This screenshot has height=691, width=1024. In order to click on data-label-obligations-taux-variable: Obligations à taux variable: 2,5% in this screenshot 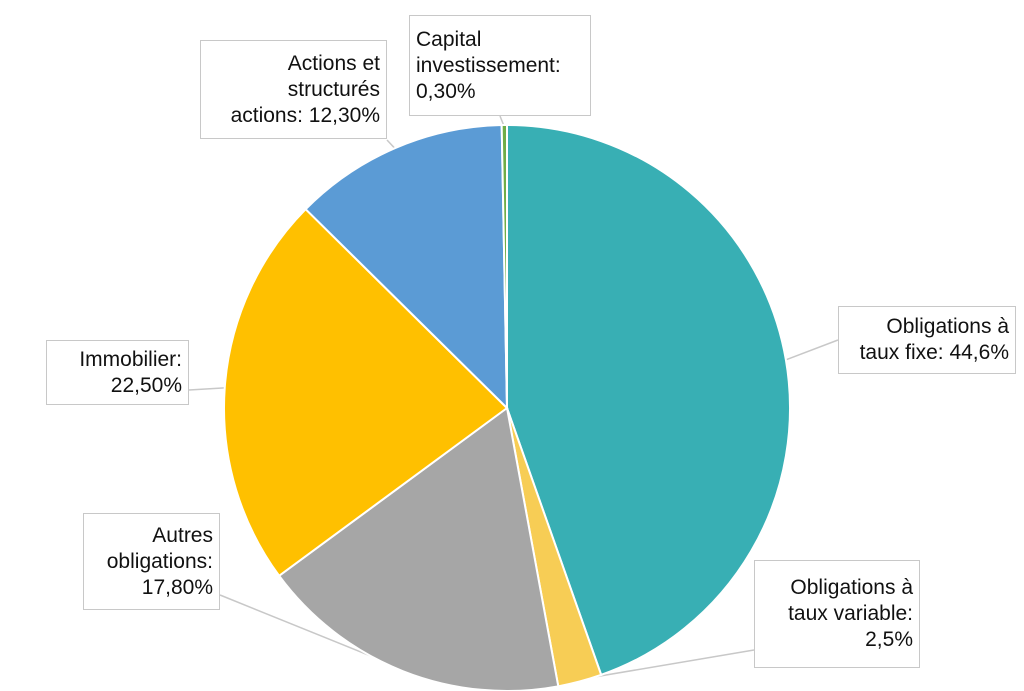, I will do `click(837, 614)`.